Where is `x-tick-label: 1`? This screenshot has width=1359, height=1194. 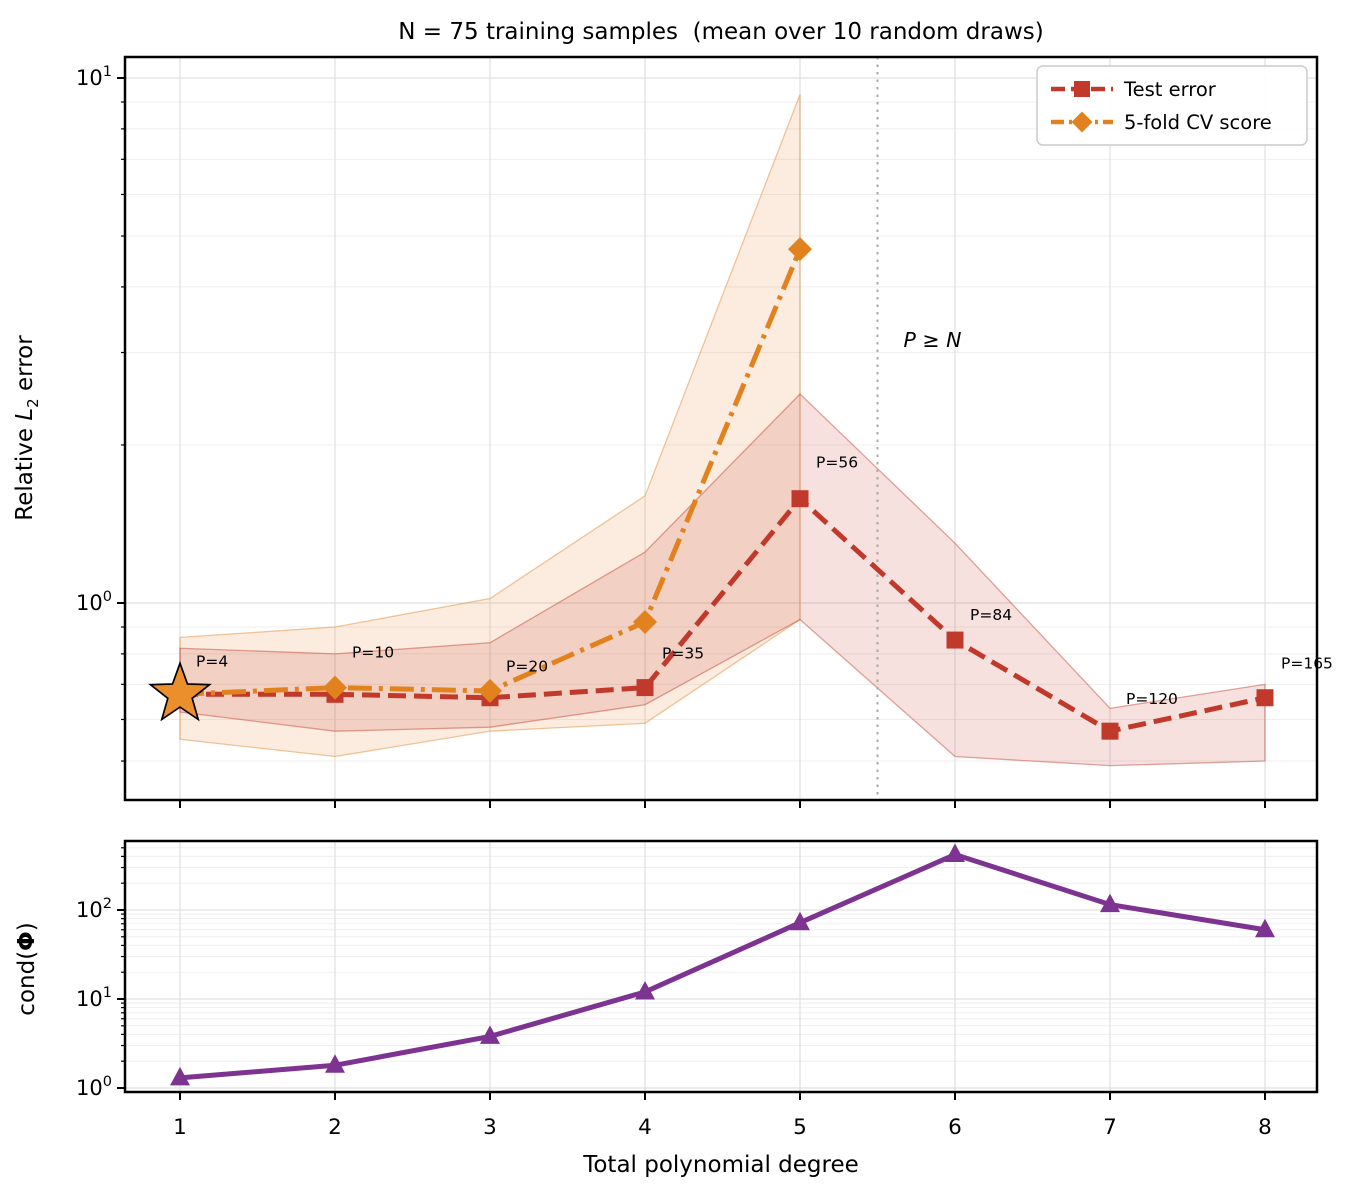
x-tick-label: 1 is located at coordinates (180, 1127).